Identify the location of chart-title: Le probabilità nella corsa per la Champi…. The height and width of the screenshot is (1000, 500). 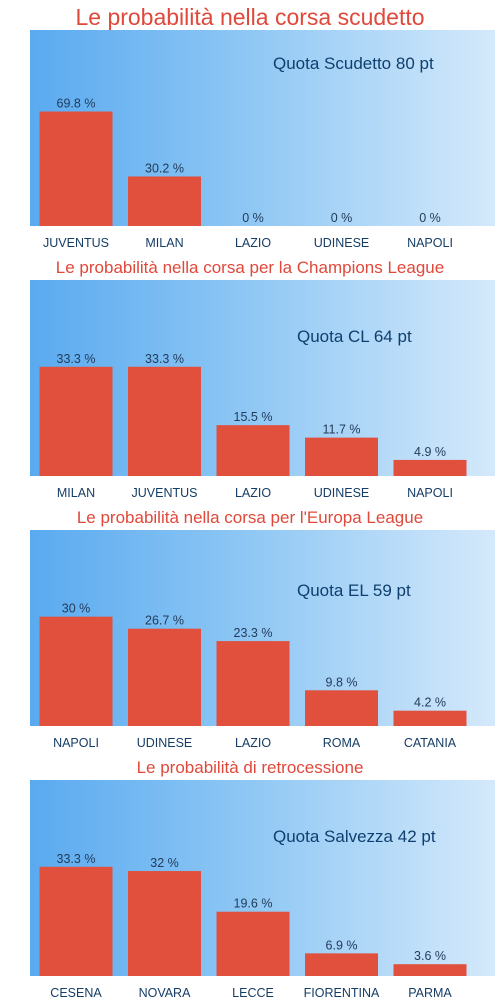
(250, 267).